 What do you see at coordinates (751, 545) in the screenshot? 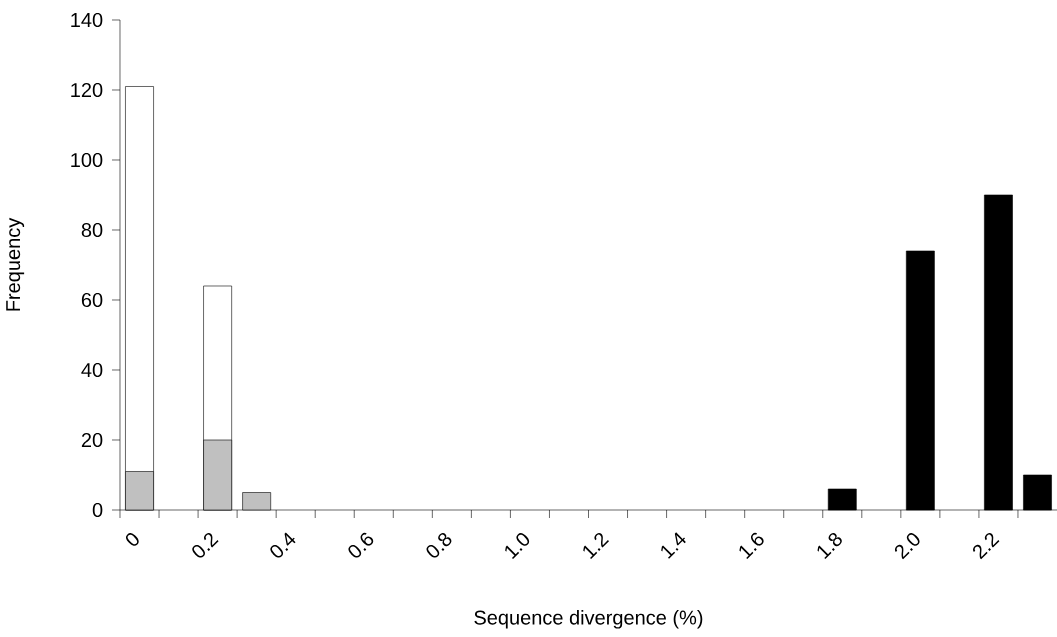
I see `x-tick-label: 1.6` at bounding box center [751, 545].